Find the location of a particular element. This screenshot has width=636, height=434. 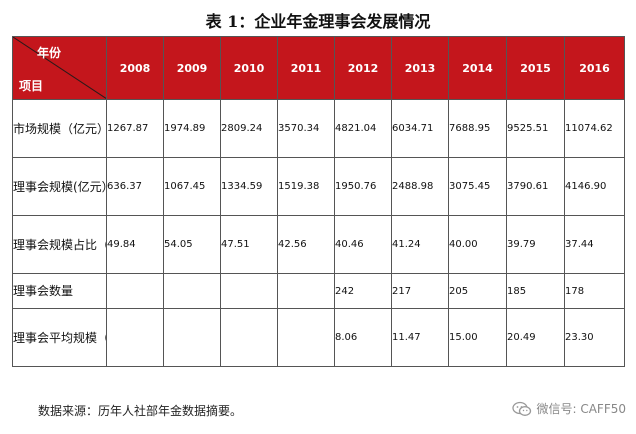

watermark: 微信号: CAFF50 is located at coordinates (569, 408).